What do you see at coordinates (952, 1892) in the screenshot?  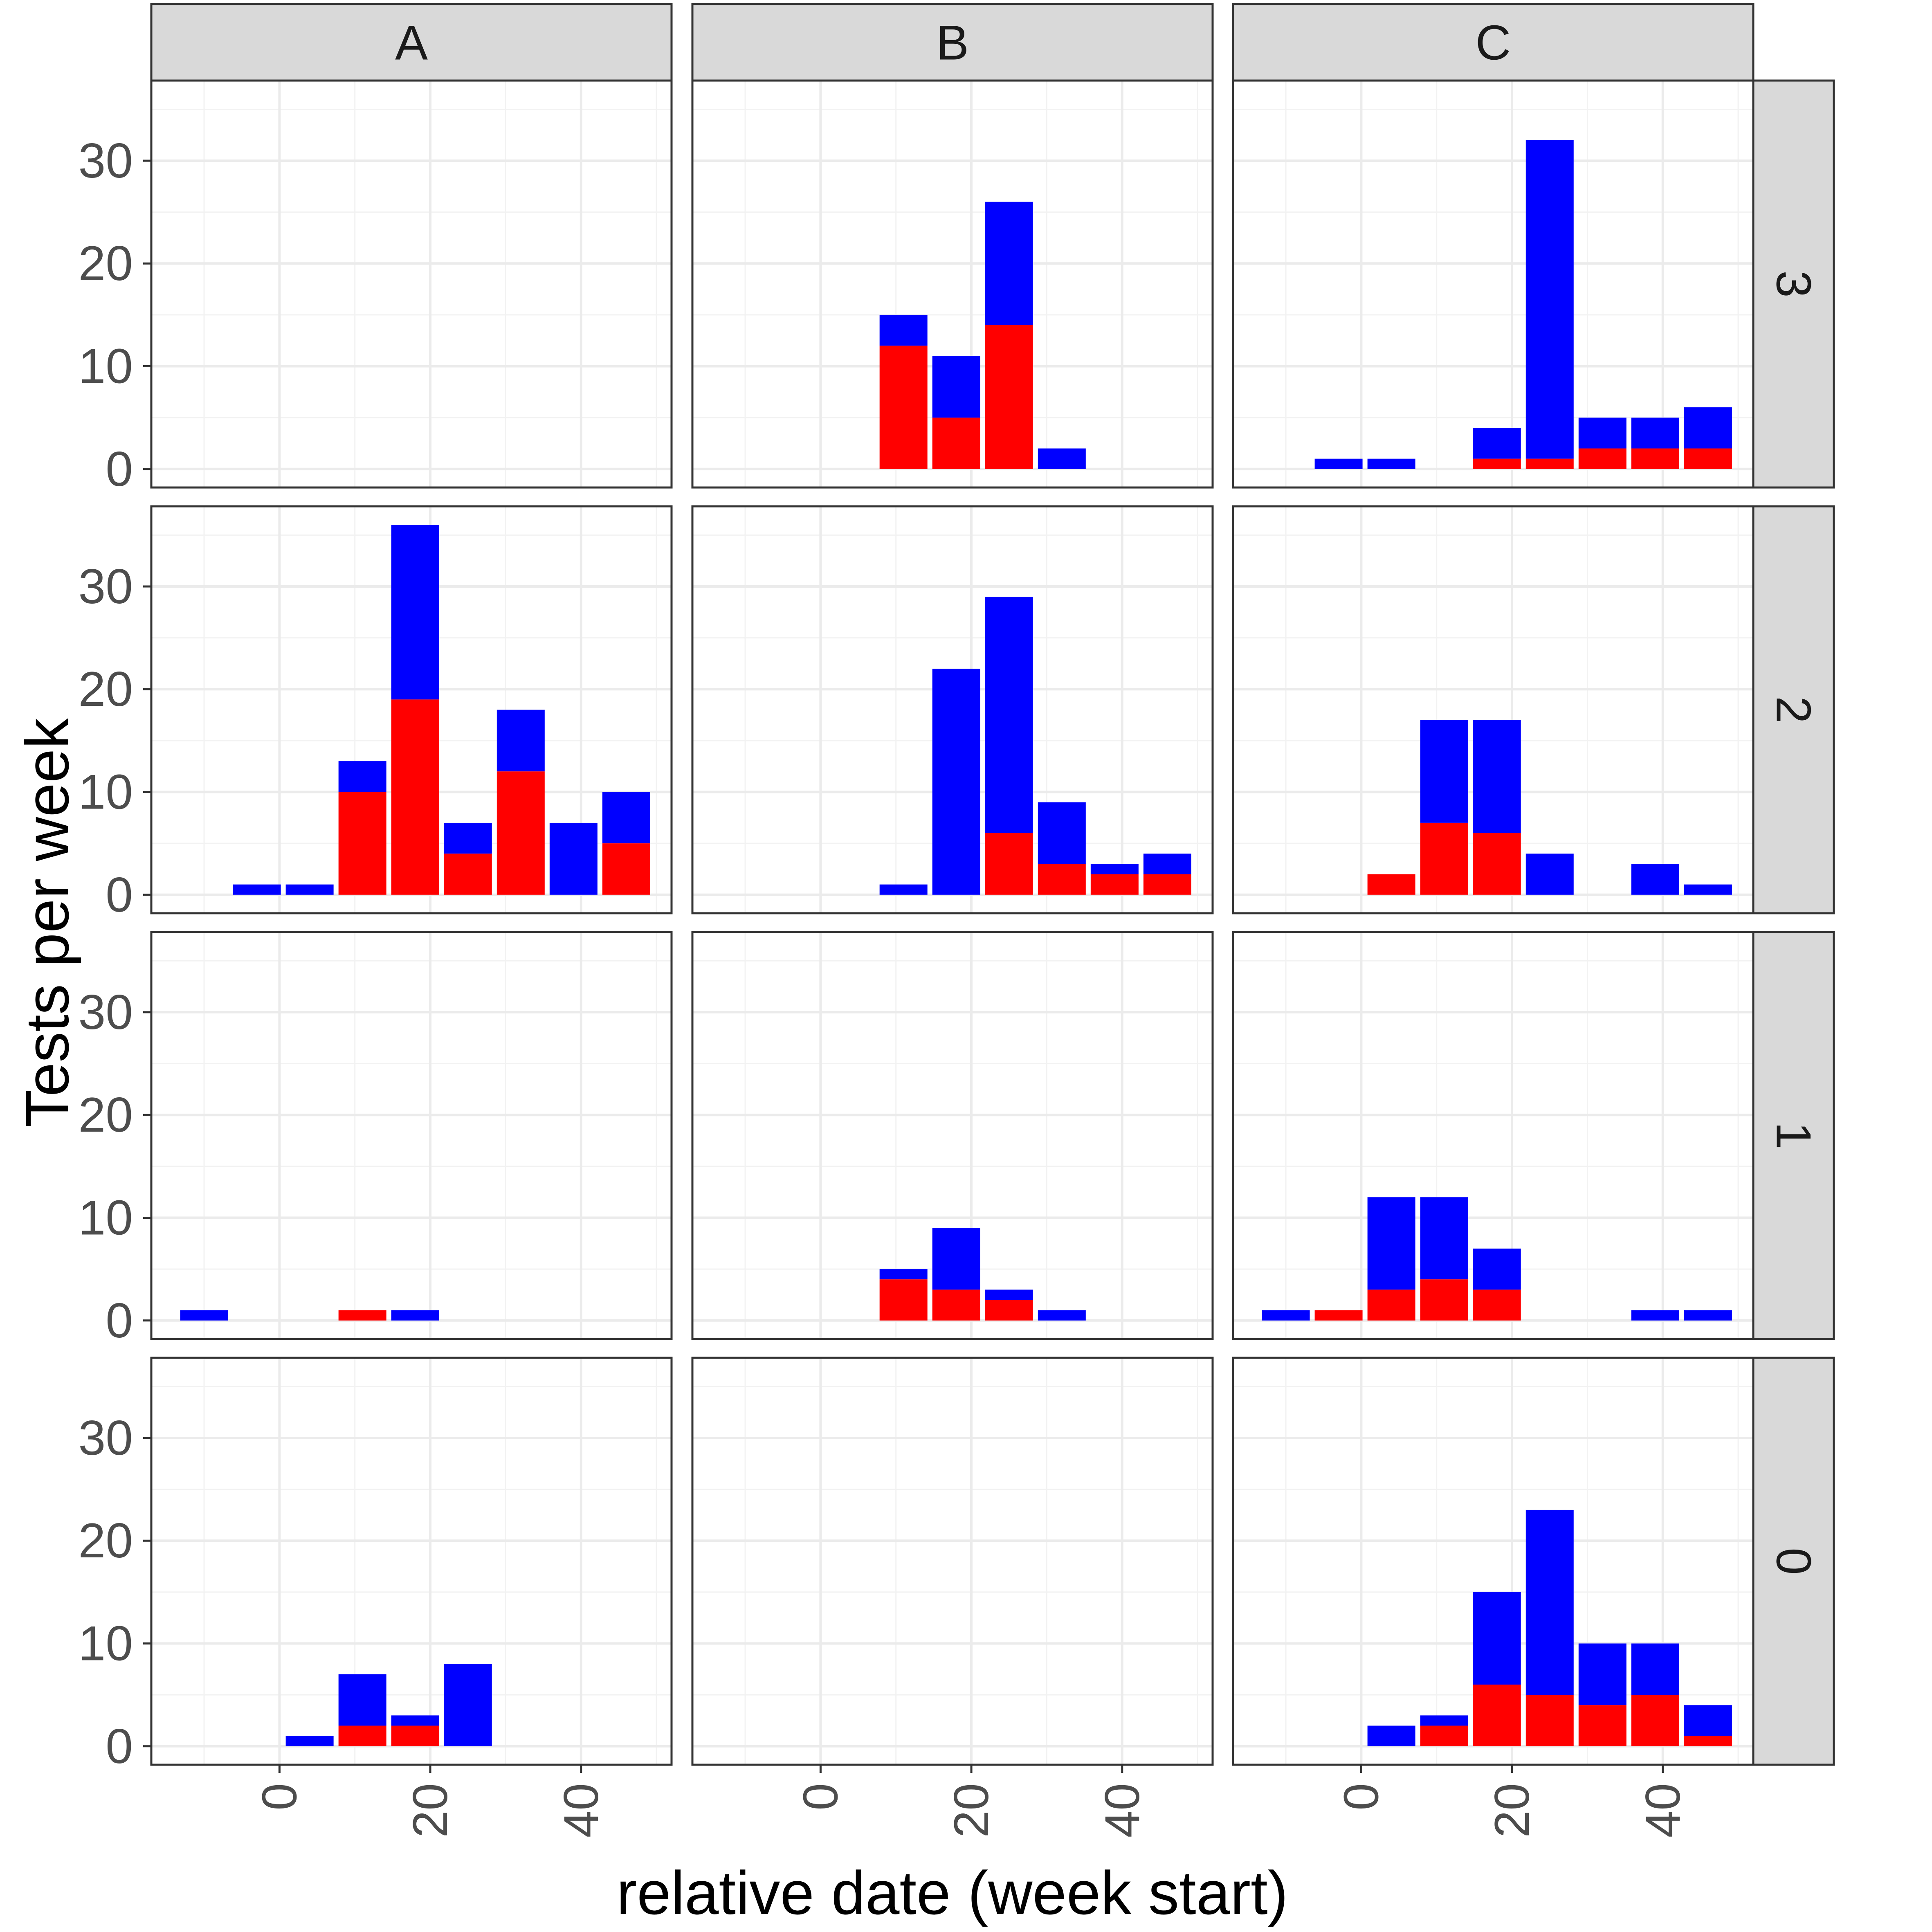 I see `x-axis-title: relative date (week start)` at bounding box center [952, 1892].